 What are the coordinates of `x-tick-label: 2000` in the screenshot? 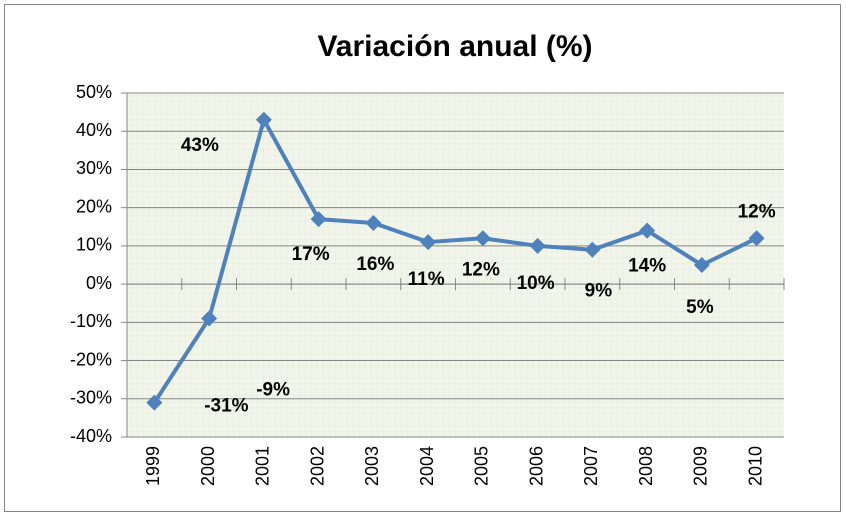 It's located at (208, 466).